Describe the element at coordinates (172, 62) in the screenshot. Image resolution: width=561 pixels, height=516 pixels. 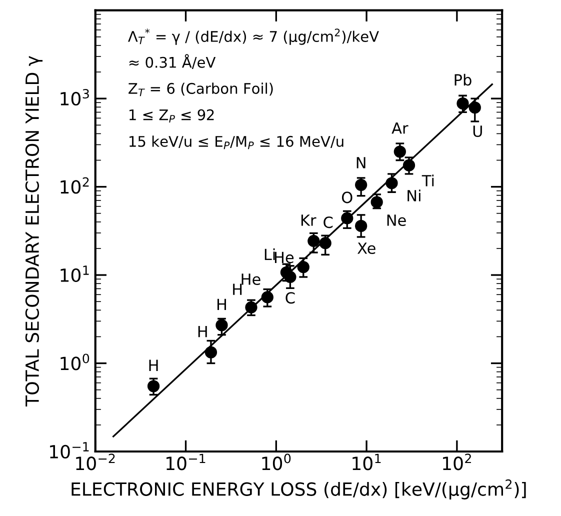
I see `annotation: ≈ 0.31 Å/eV` at that location.